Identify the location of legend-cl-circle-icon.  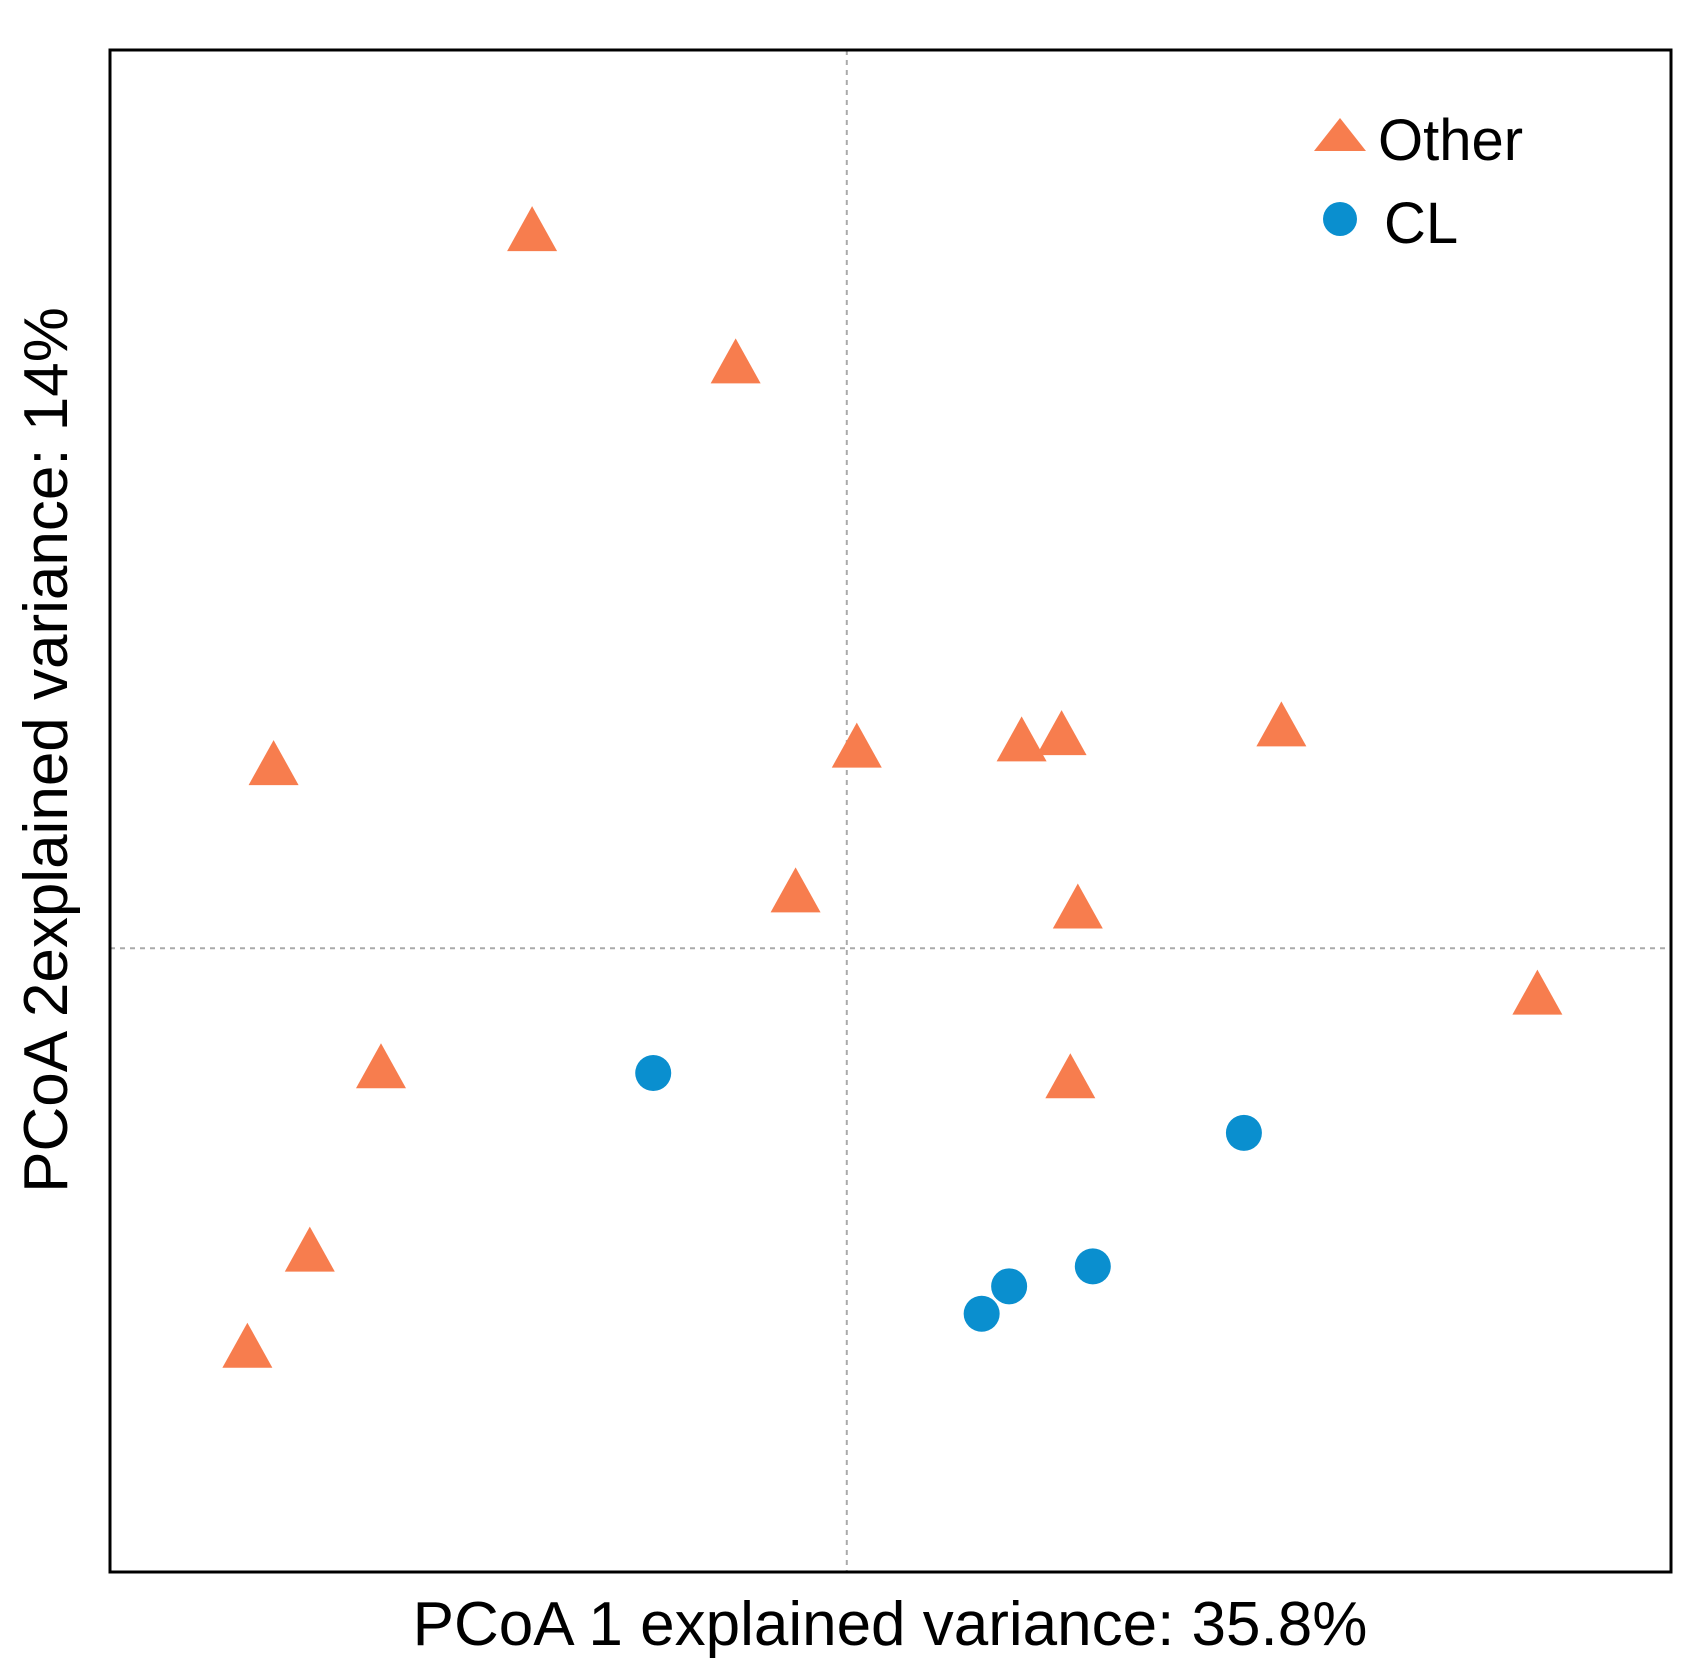
(1340, 219).